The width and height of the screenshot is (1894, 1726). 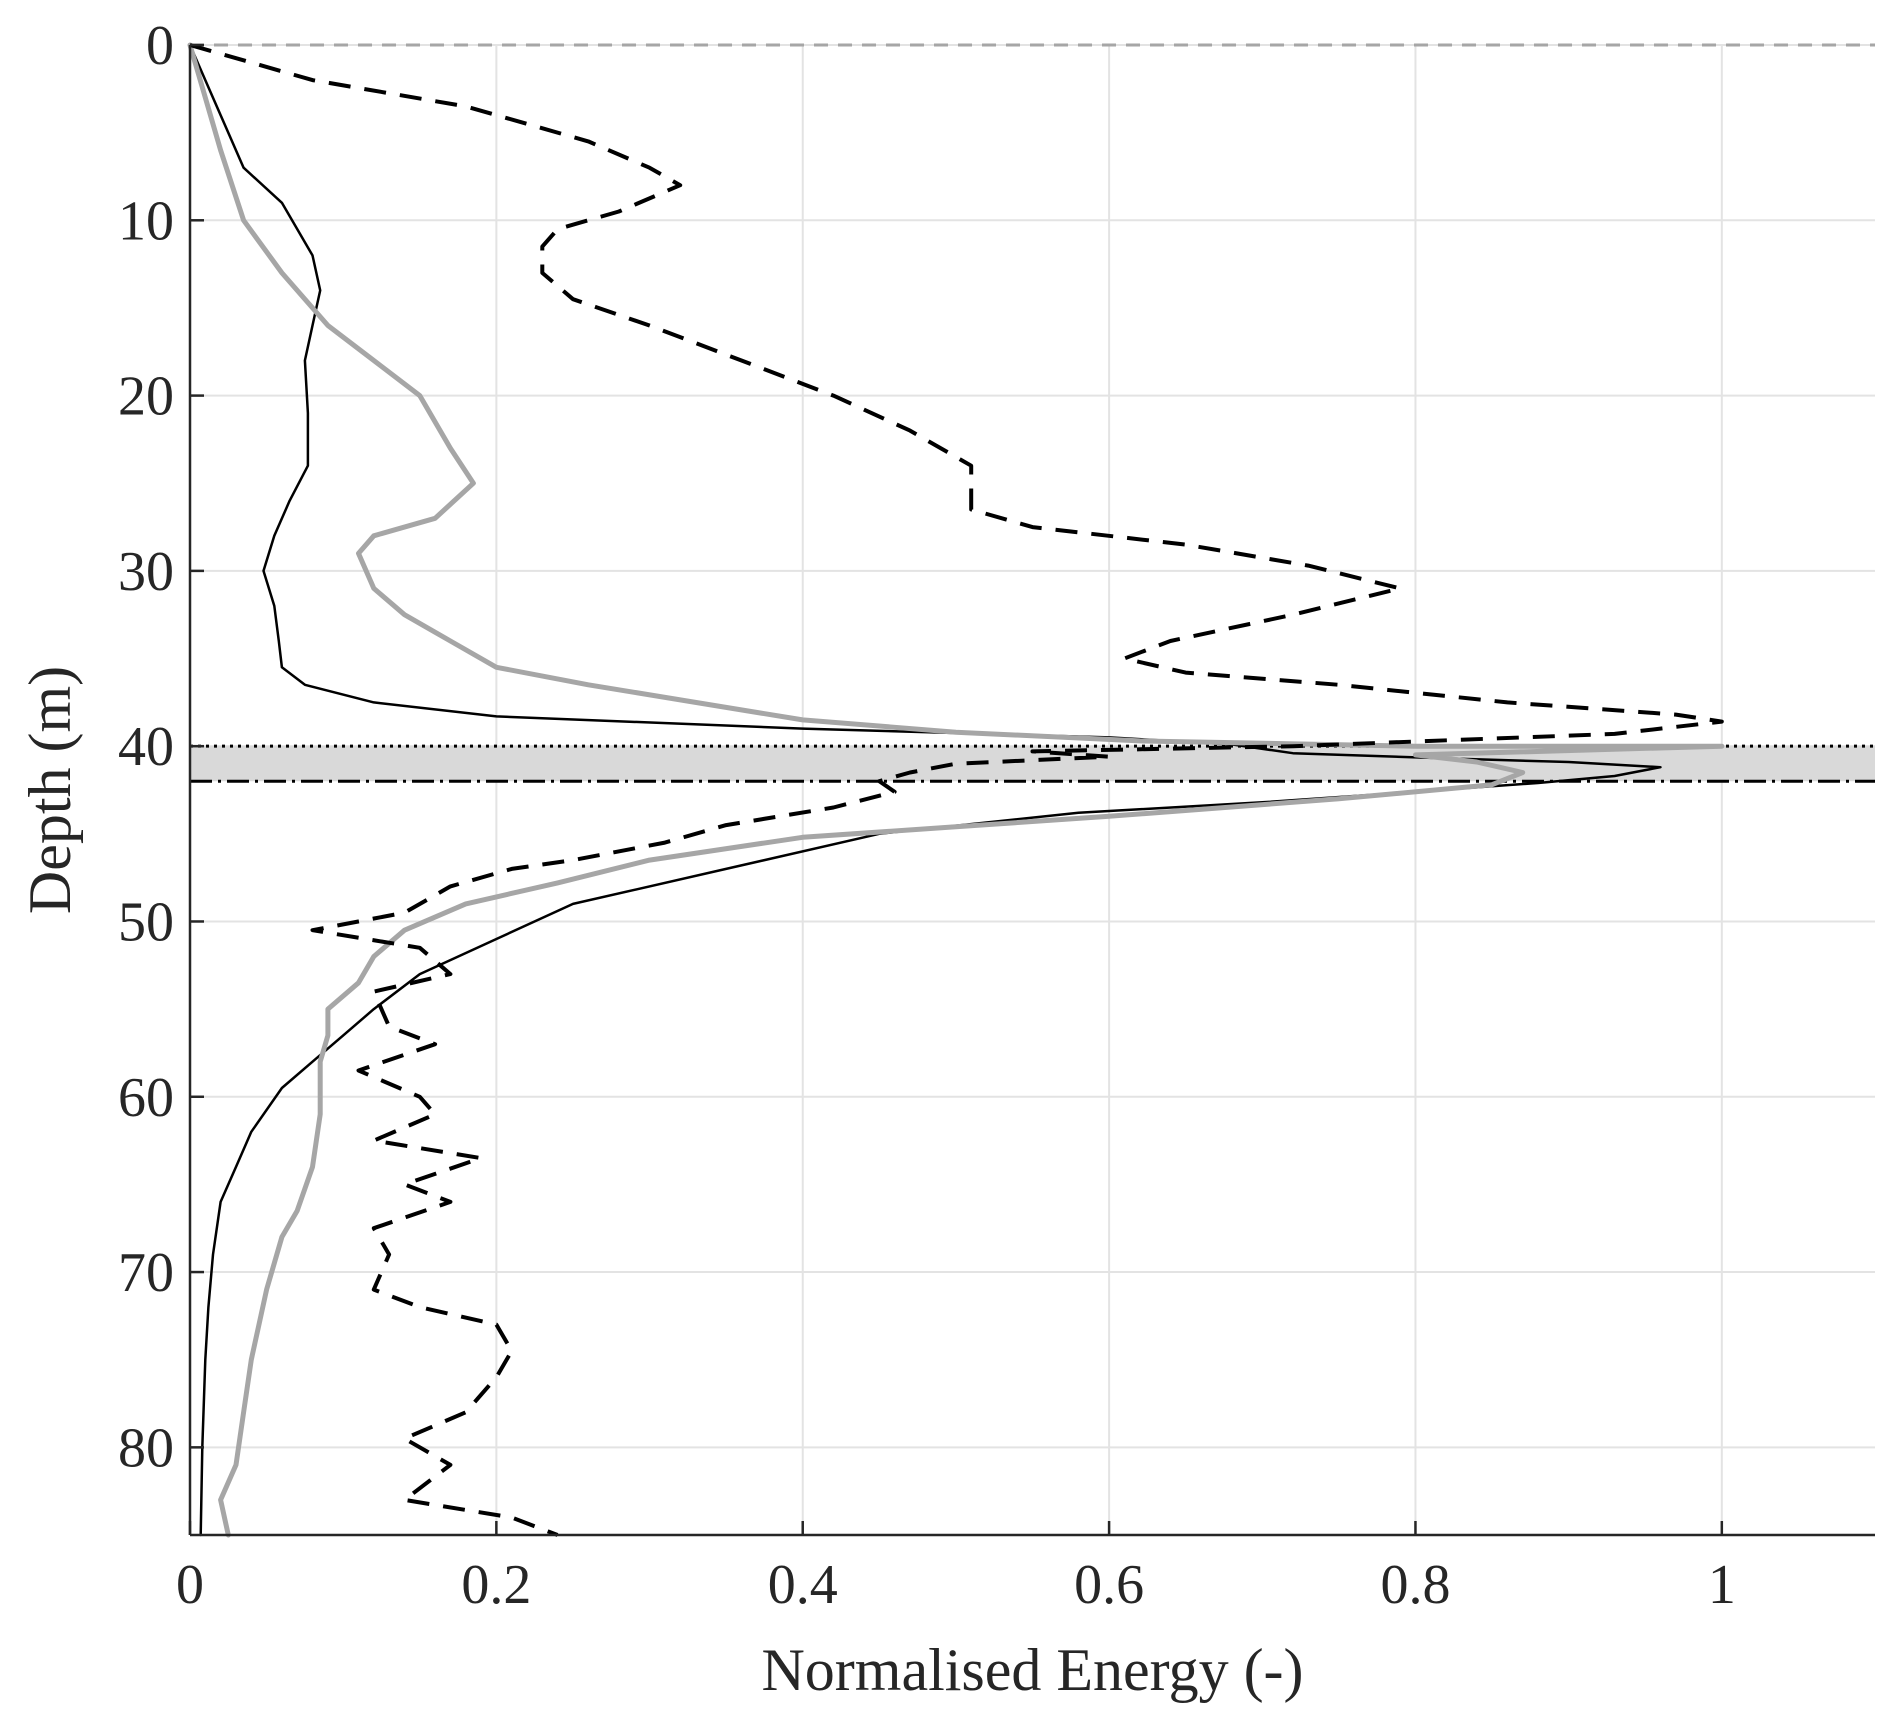 What do you see at coordinates (146, 1098) in the screenshot?
I see `y-tick-label-6: 60` at bounding box center [146, 1098].